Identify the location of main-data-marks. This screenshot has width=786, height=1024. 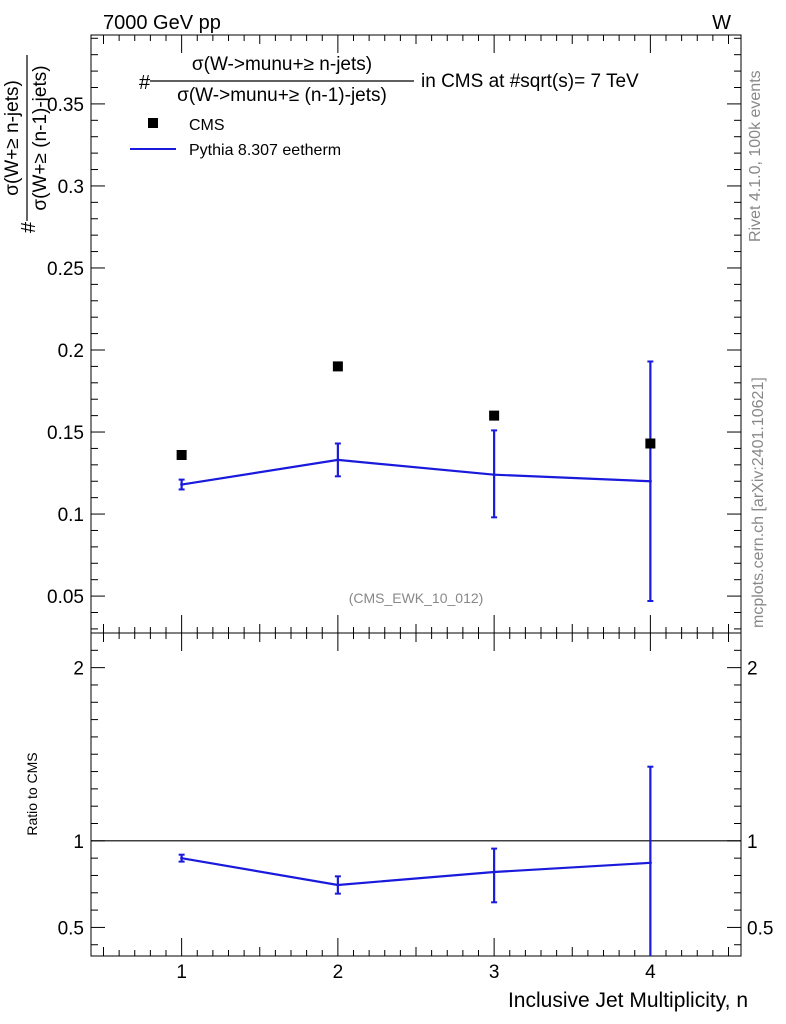
(416, 481).